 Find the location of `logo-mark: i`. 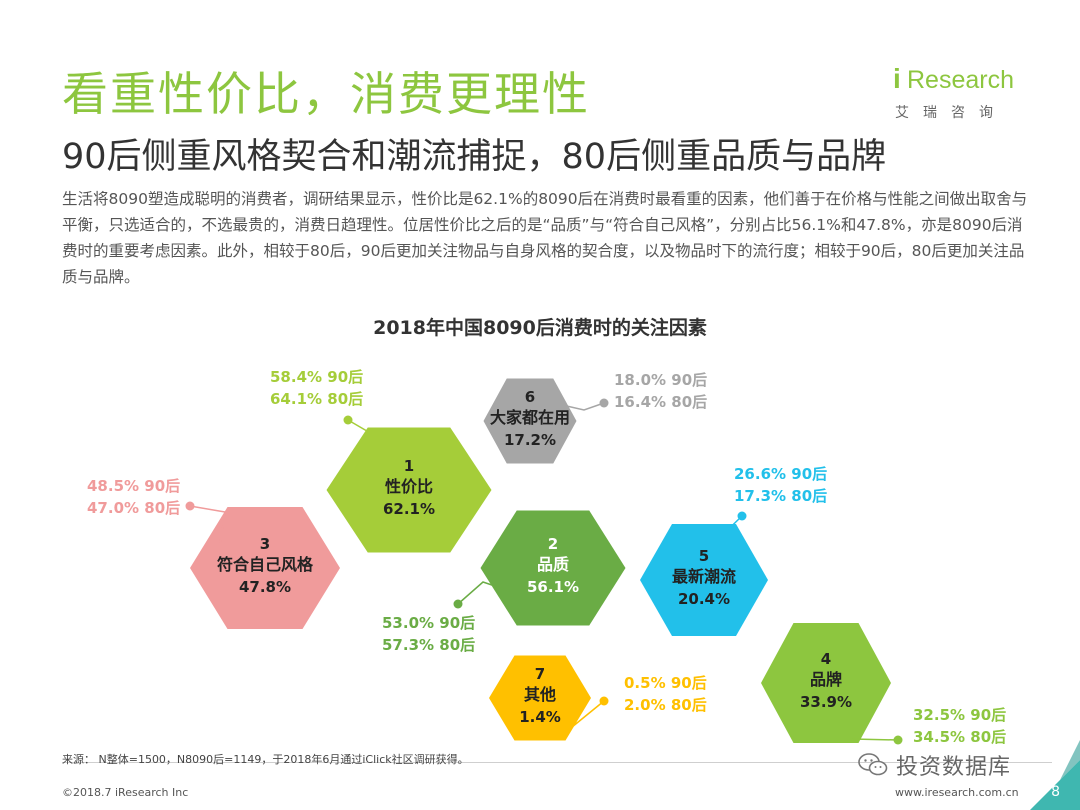

logo-mark: i is located at coordinates (897, 78).